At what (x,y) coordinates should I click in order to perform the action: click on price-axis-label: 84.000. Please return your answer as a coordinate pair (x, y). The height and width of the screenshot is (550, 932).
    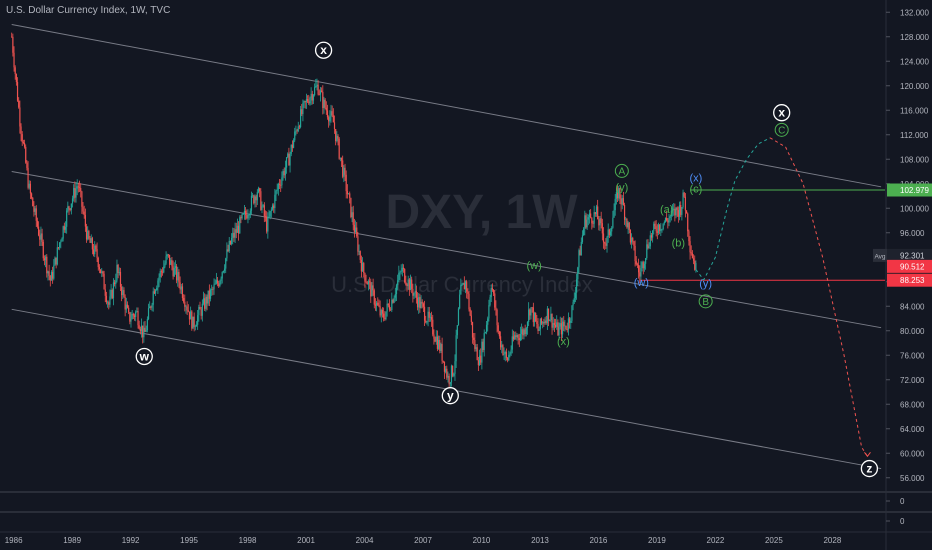
    Looking at the image, I should click on (912, 306).